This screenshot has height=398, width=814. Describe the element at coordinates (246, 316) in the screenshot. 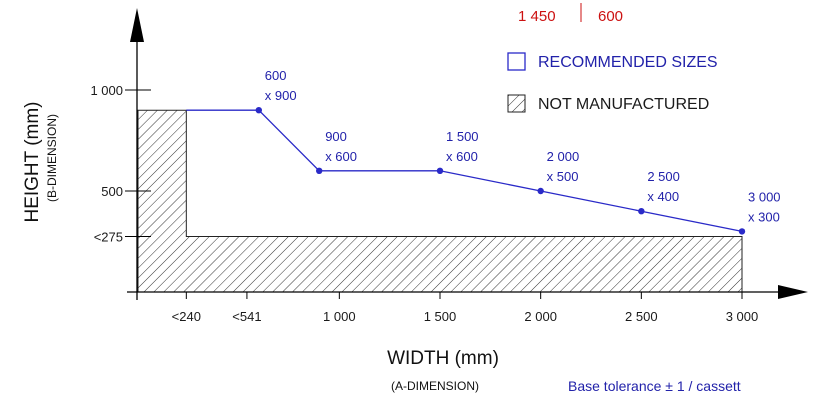

I see `x-tick-label: <541` at that location.